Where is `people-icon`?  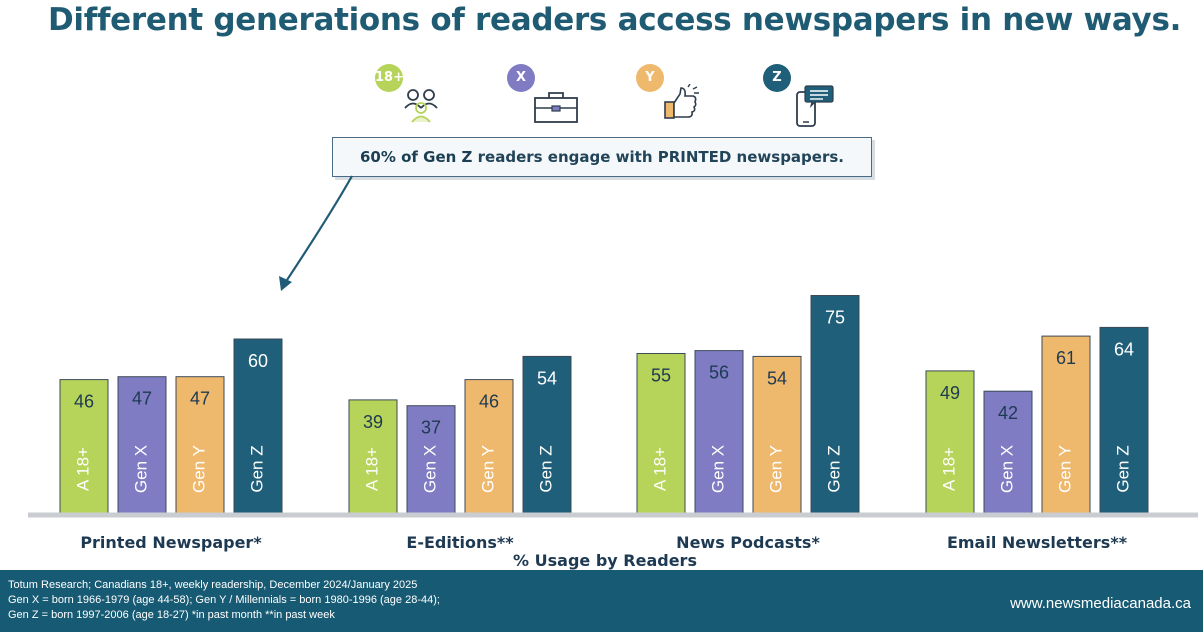
people-icon is located at coordinates (421, 106).